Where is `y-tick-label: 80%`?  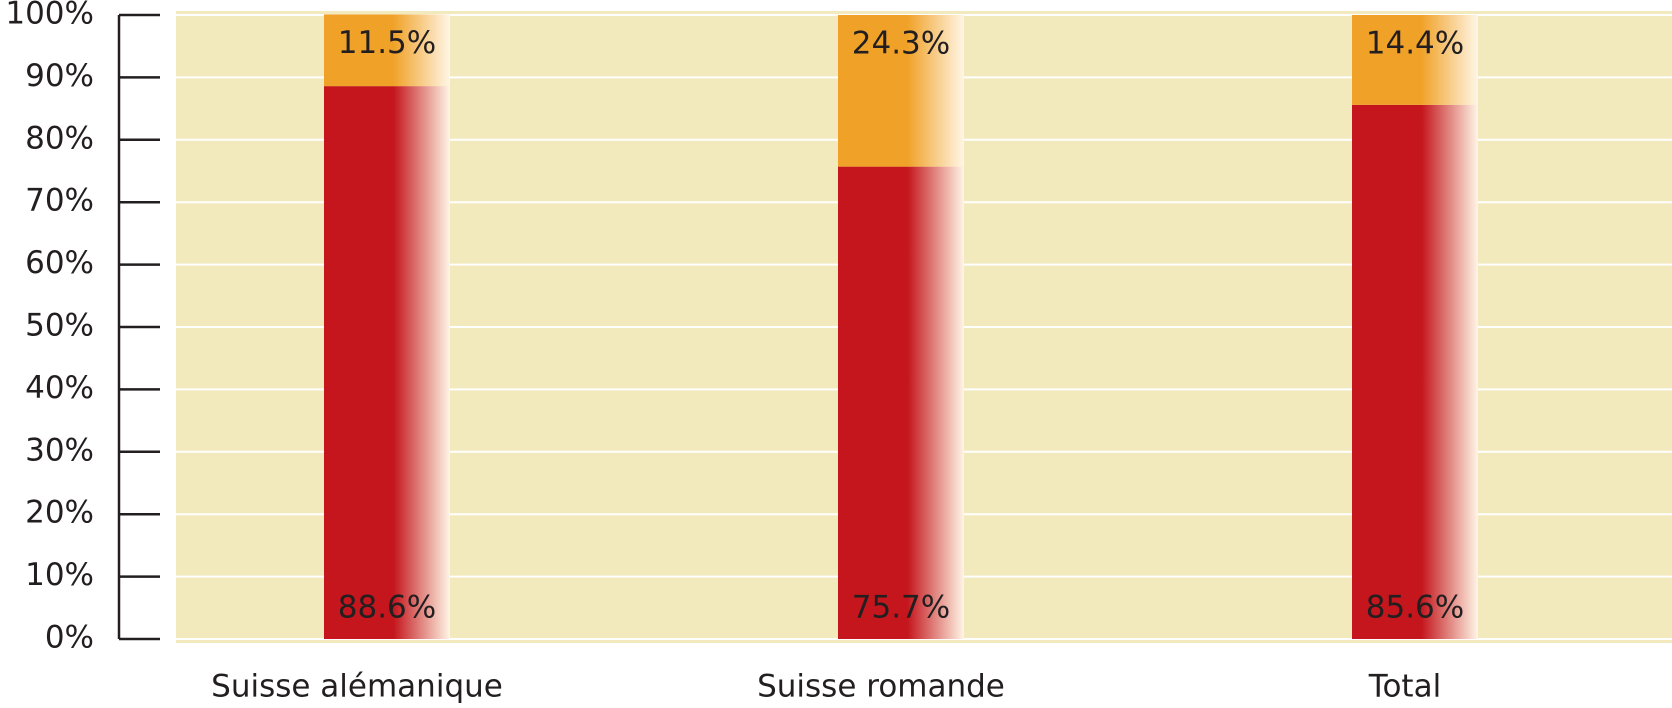 y-tick-label: 80% is located at coordinates (59, 138).